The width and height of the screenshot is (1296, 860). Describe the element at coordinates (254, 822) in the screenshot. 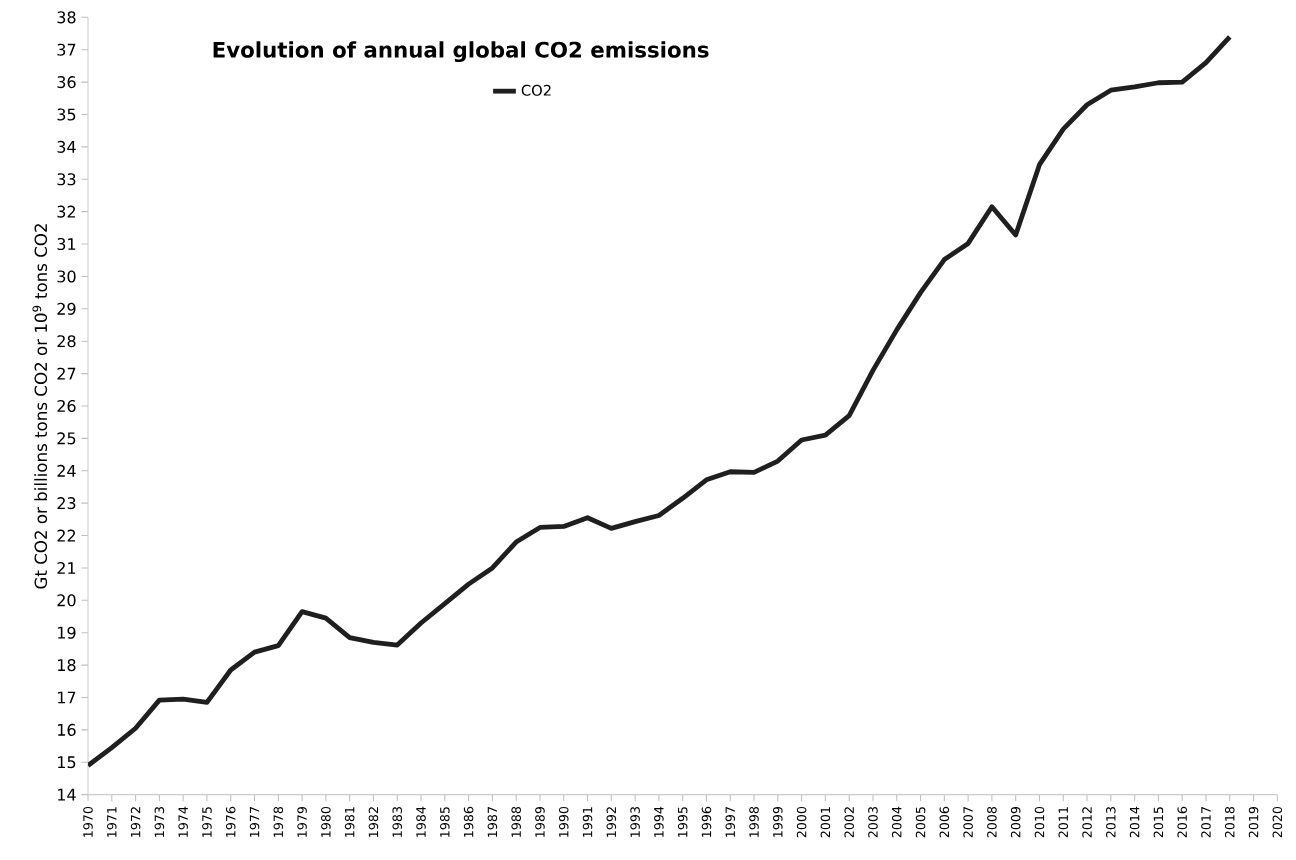

I see `x-tick-label: 1977` at that location.